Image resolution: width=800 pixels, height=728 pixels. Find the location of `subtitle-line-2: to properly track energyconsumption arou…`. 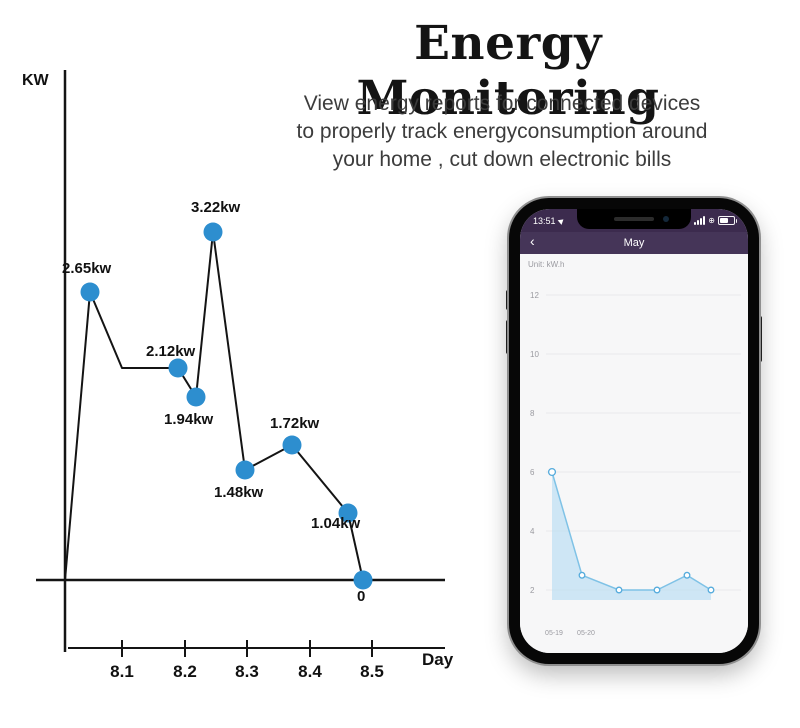

subtitle-line-2: to properly track energyconsumption arou… is located at coordinates (502, 131).